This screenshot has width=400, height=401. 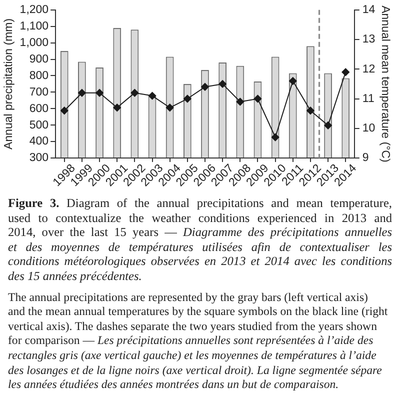 What do you see at coordinates (173, 384) in the screenshot?
I see `text: les années étudiées des années montrées dans un but de comparaison.` at bounding box center [173, 384].